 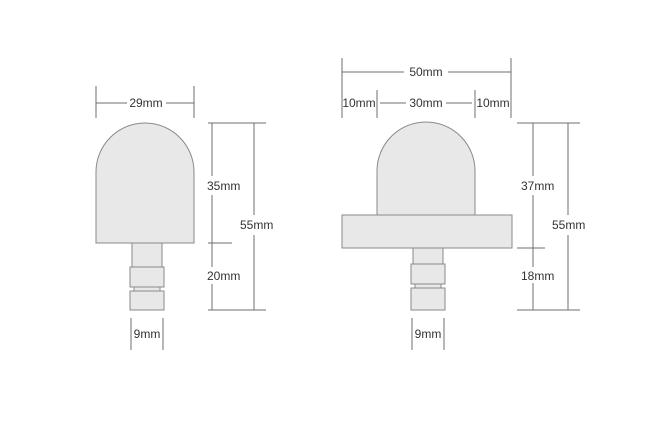 I want to click on left-head-height-label: 35mm, so click(x=223, y=186).